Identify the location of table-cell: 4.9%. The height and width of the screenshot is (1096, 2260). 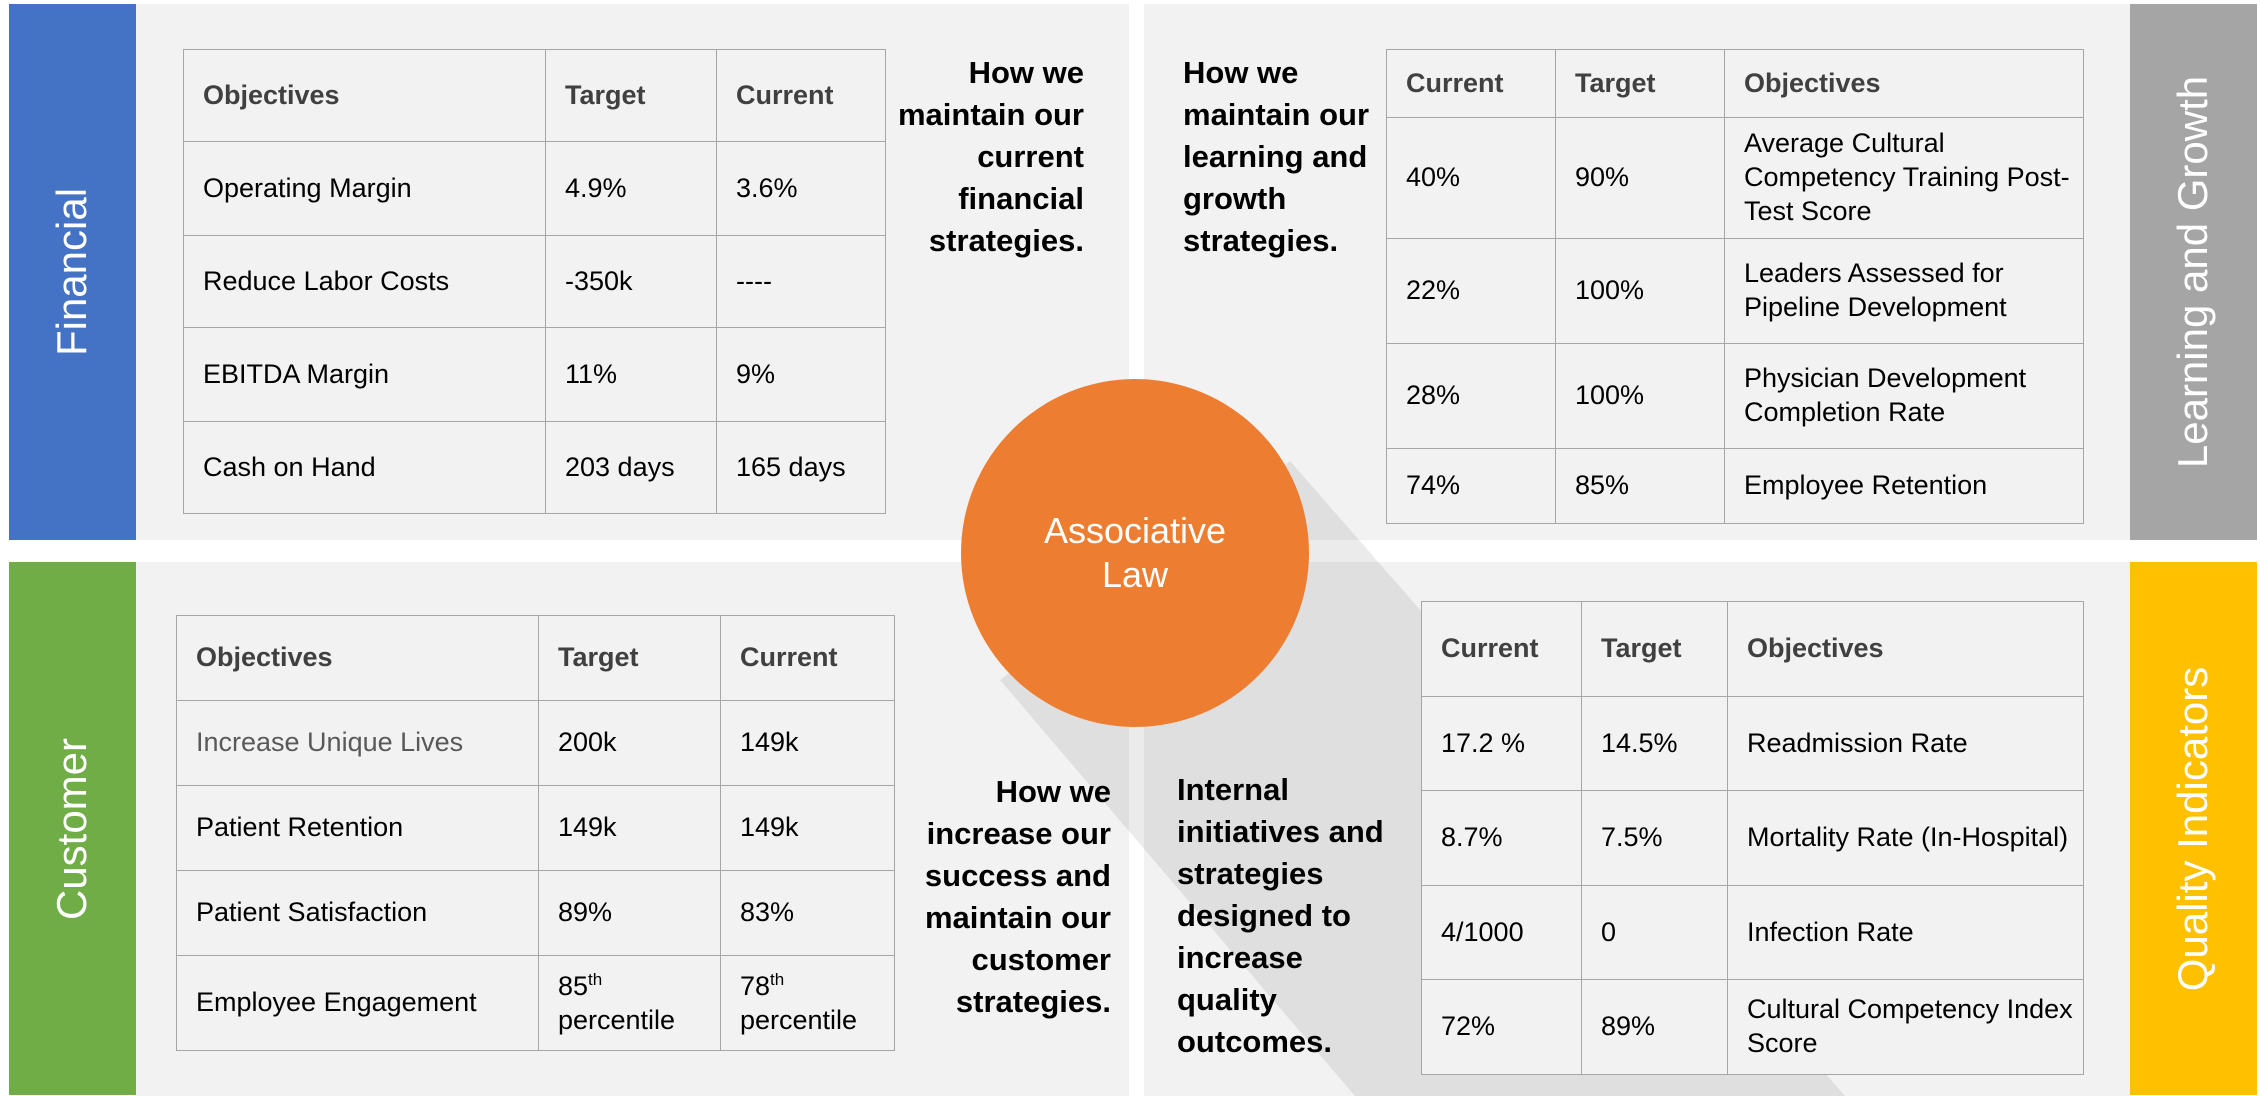
(631, 188).